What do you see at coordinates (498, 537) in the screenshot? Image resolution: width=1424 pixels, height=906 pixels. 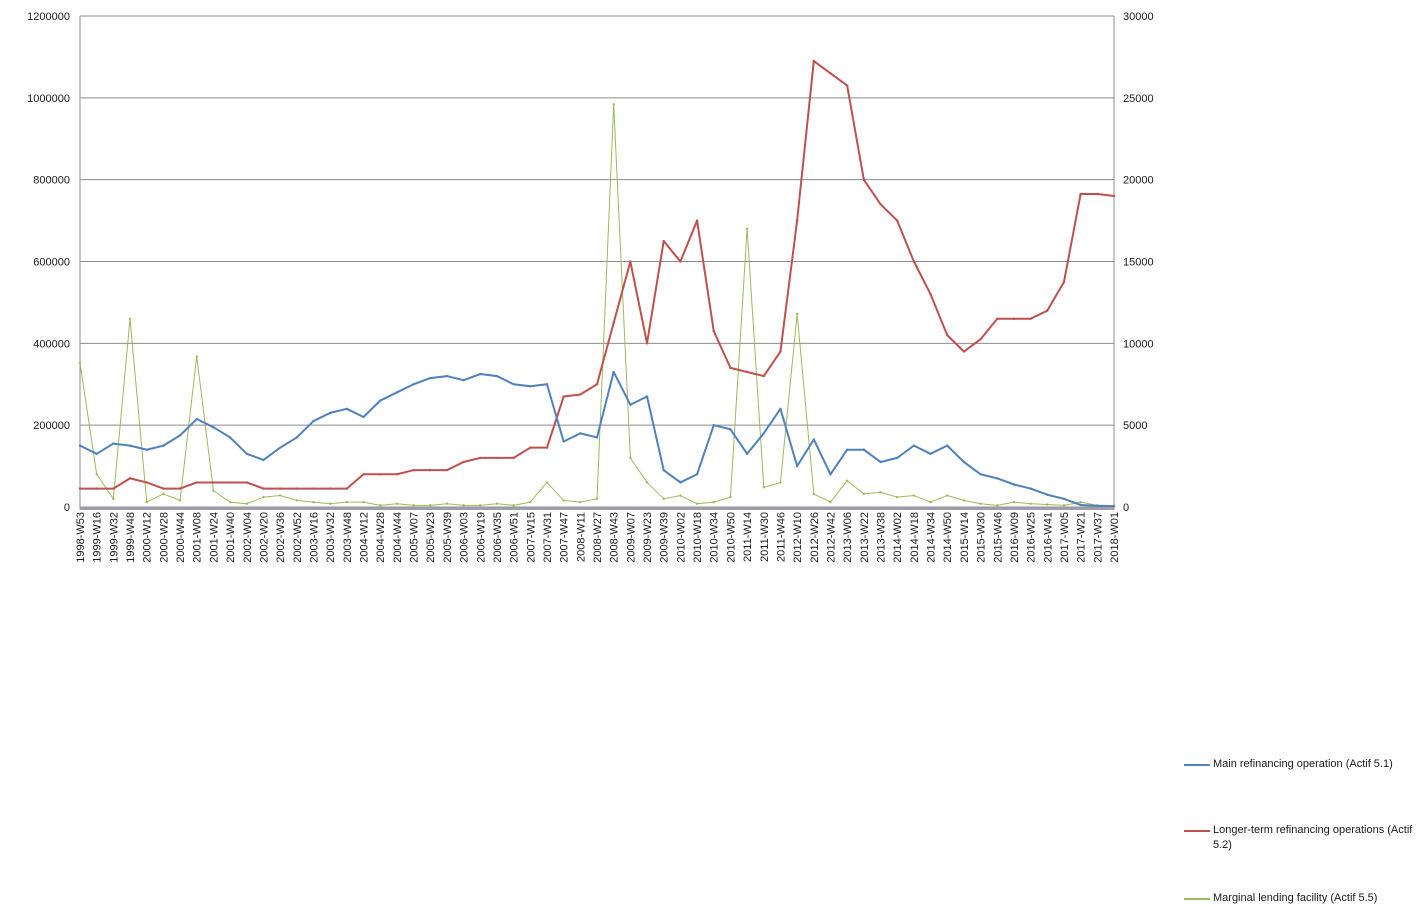 I see `x-tick-label: 2006-W35` at bounding box center [498, 537].